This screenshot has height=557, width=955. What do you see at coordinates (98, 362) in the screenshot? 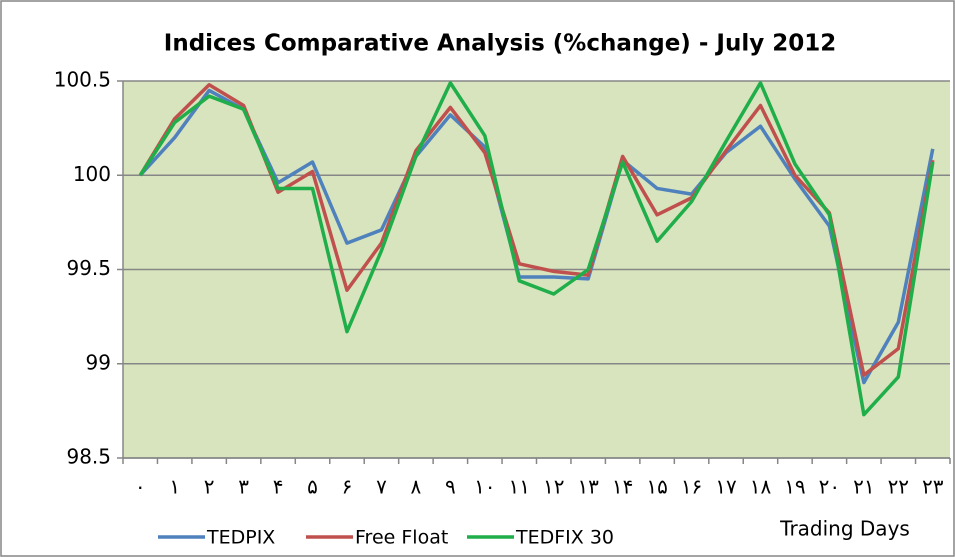
I see `y-tick-label: 99` at bounding box center [98, 362].